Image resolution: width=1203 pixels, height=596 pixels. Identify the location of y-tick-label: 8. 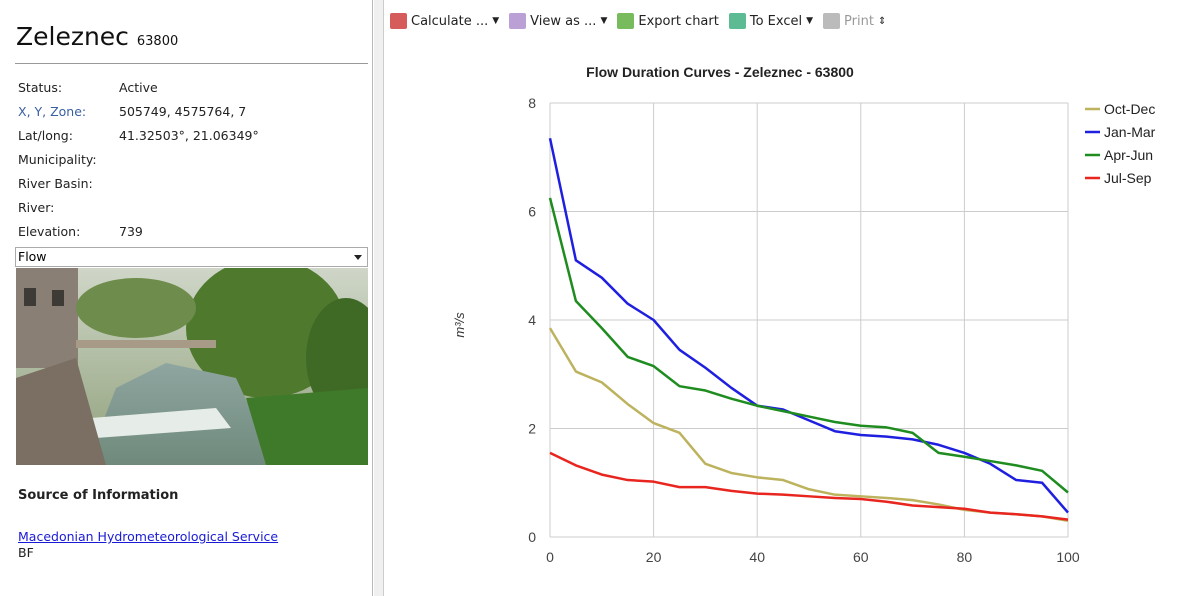
(532, 103).